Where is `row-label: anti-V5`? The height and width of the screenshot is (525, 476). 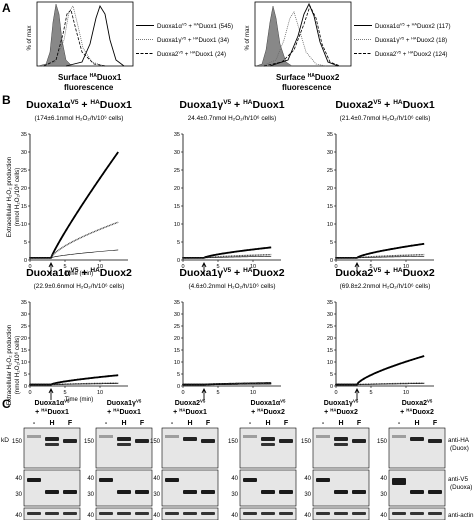
row-label: anti-V5 is located at coordinates (458, 479).